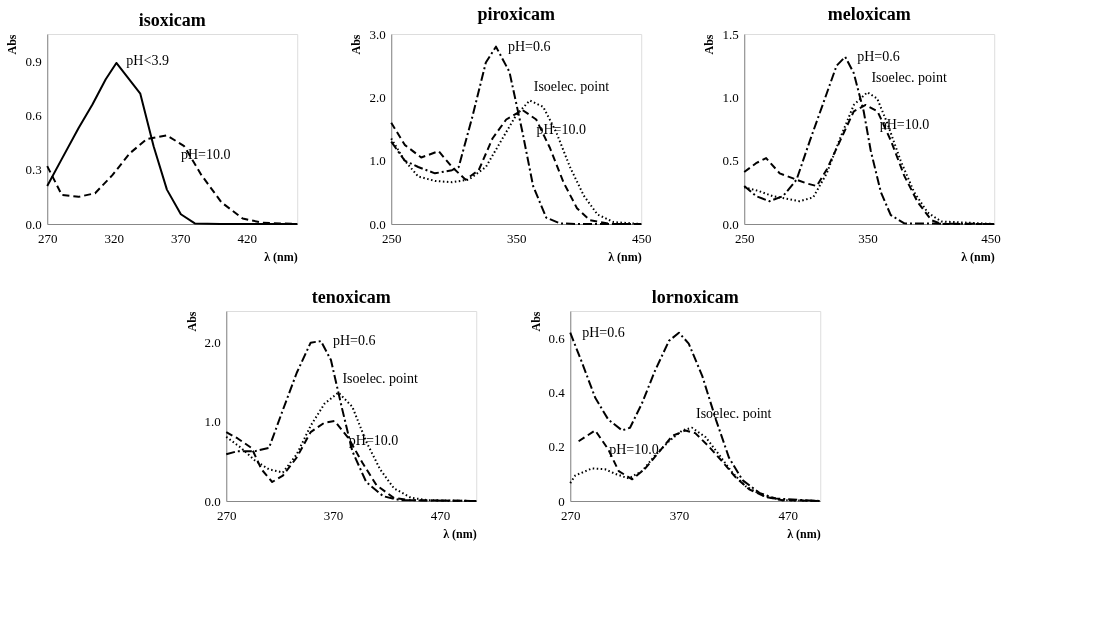 The width and height of the screenshot is (1095, 629). Describe the element at coordinates (730, 34) in the screenshot. I see `y-tick-label: 1.5` at that location.